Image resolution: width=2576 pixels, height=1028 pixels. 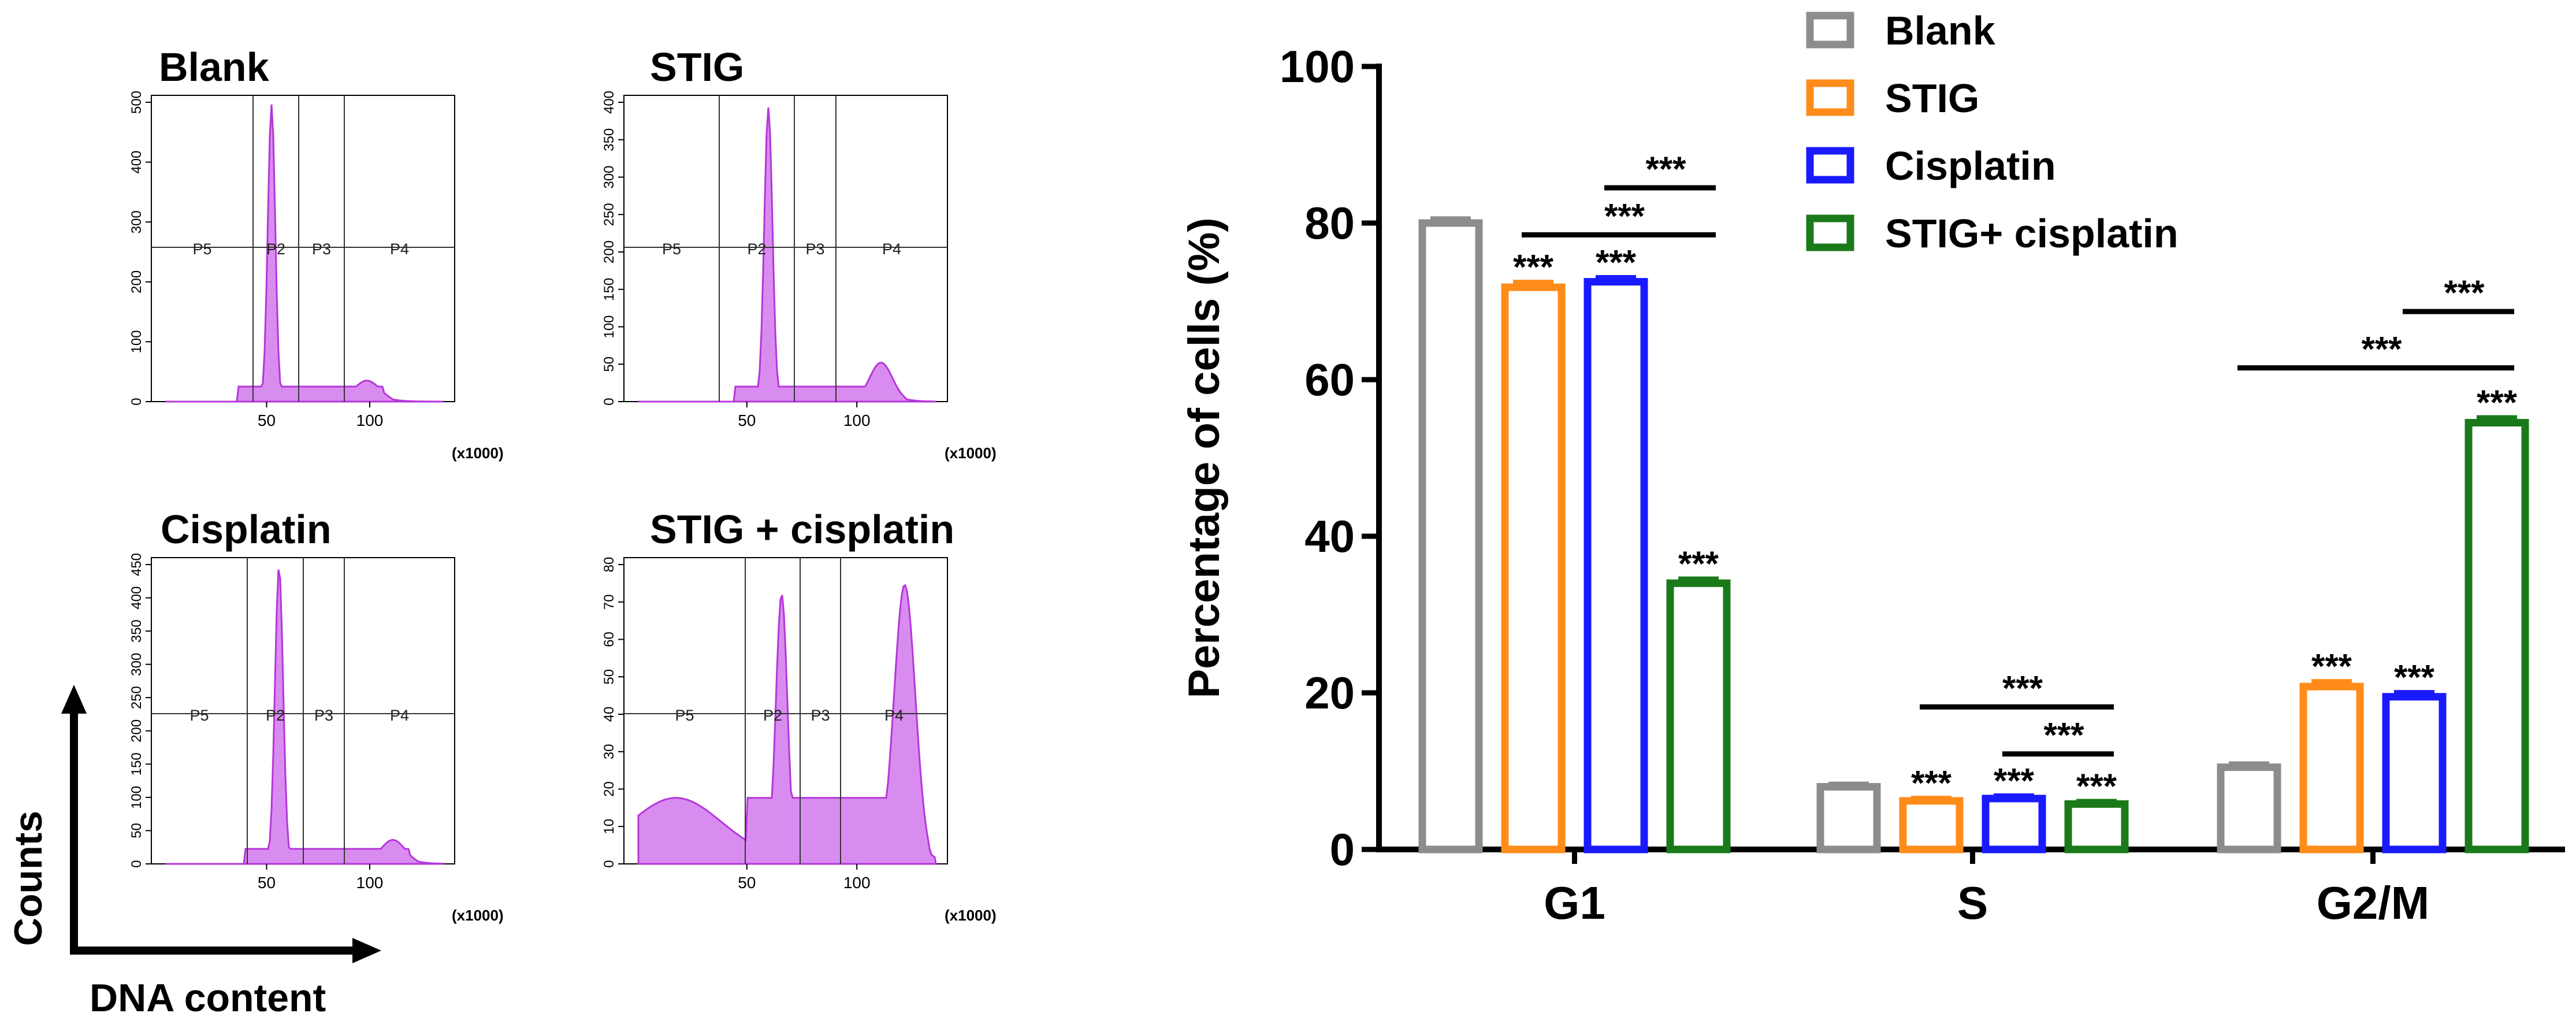 What do you see at coordinates (1205, 457) in the screenshot?
I see `y-axis-label: Percentage of cells (%)` at bounding box center [1205, 457].